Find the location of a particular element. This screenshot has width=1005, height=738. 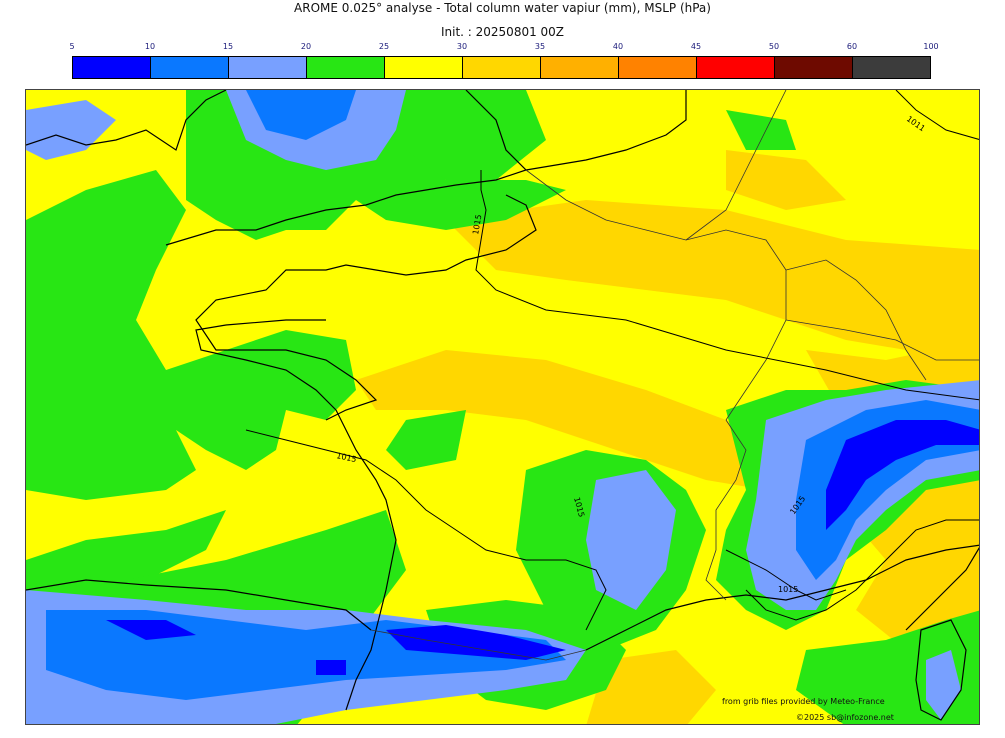

copyright-credit: ©2025 sb@infozone.net is located at coordinates (845, 717).